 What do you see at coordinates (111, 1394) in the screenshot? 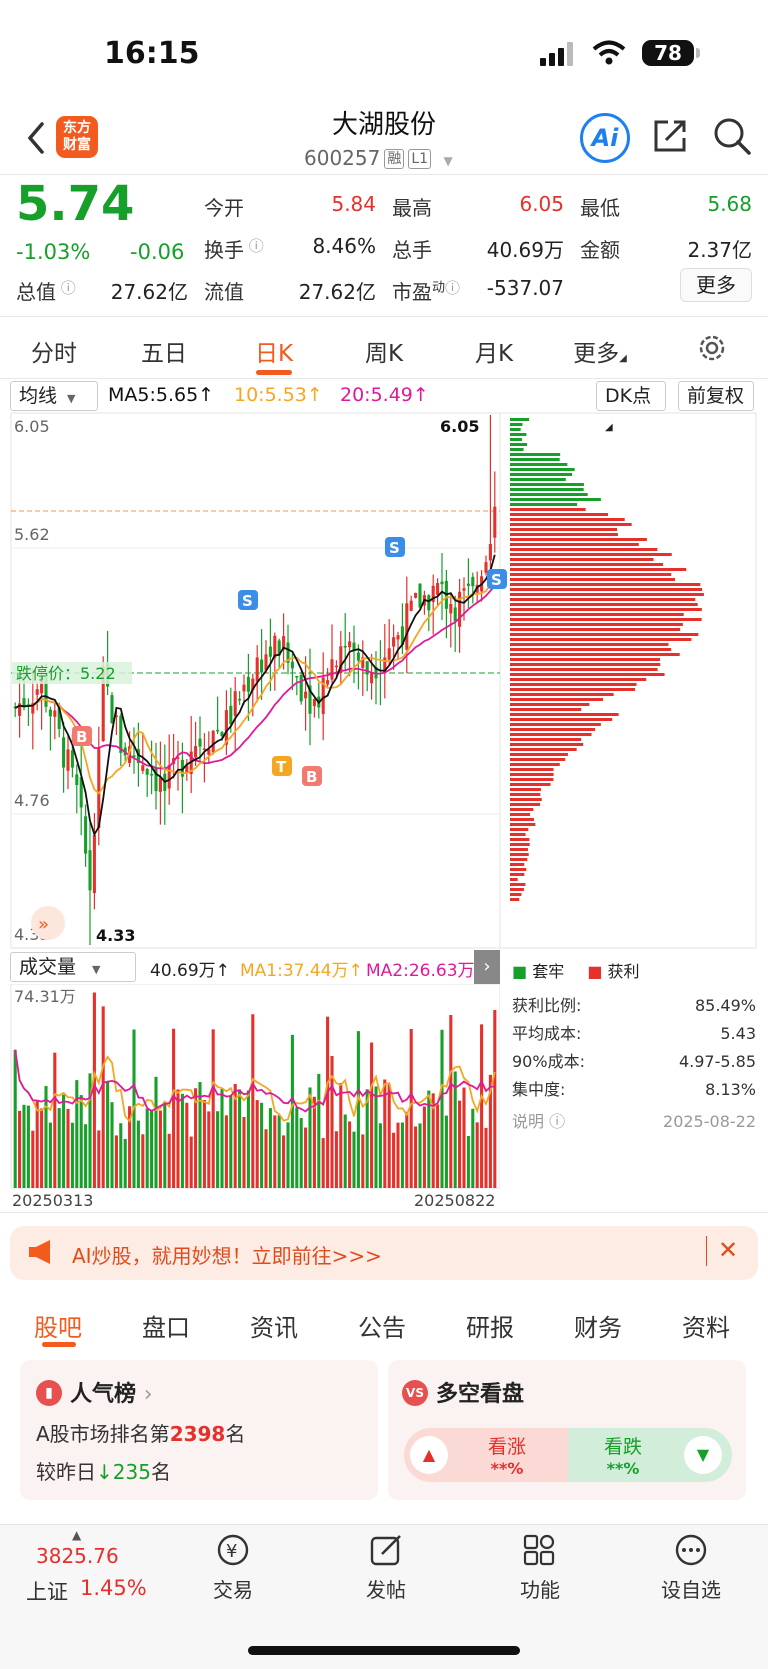
I see `popularity-title: 人气榜 ›` at bounding box center [111, 1394].